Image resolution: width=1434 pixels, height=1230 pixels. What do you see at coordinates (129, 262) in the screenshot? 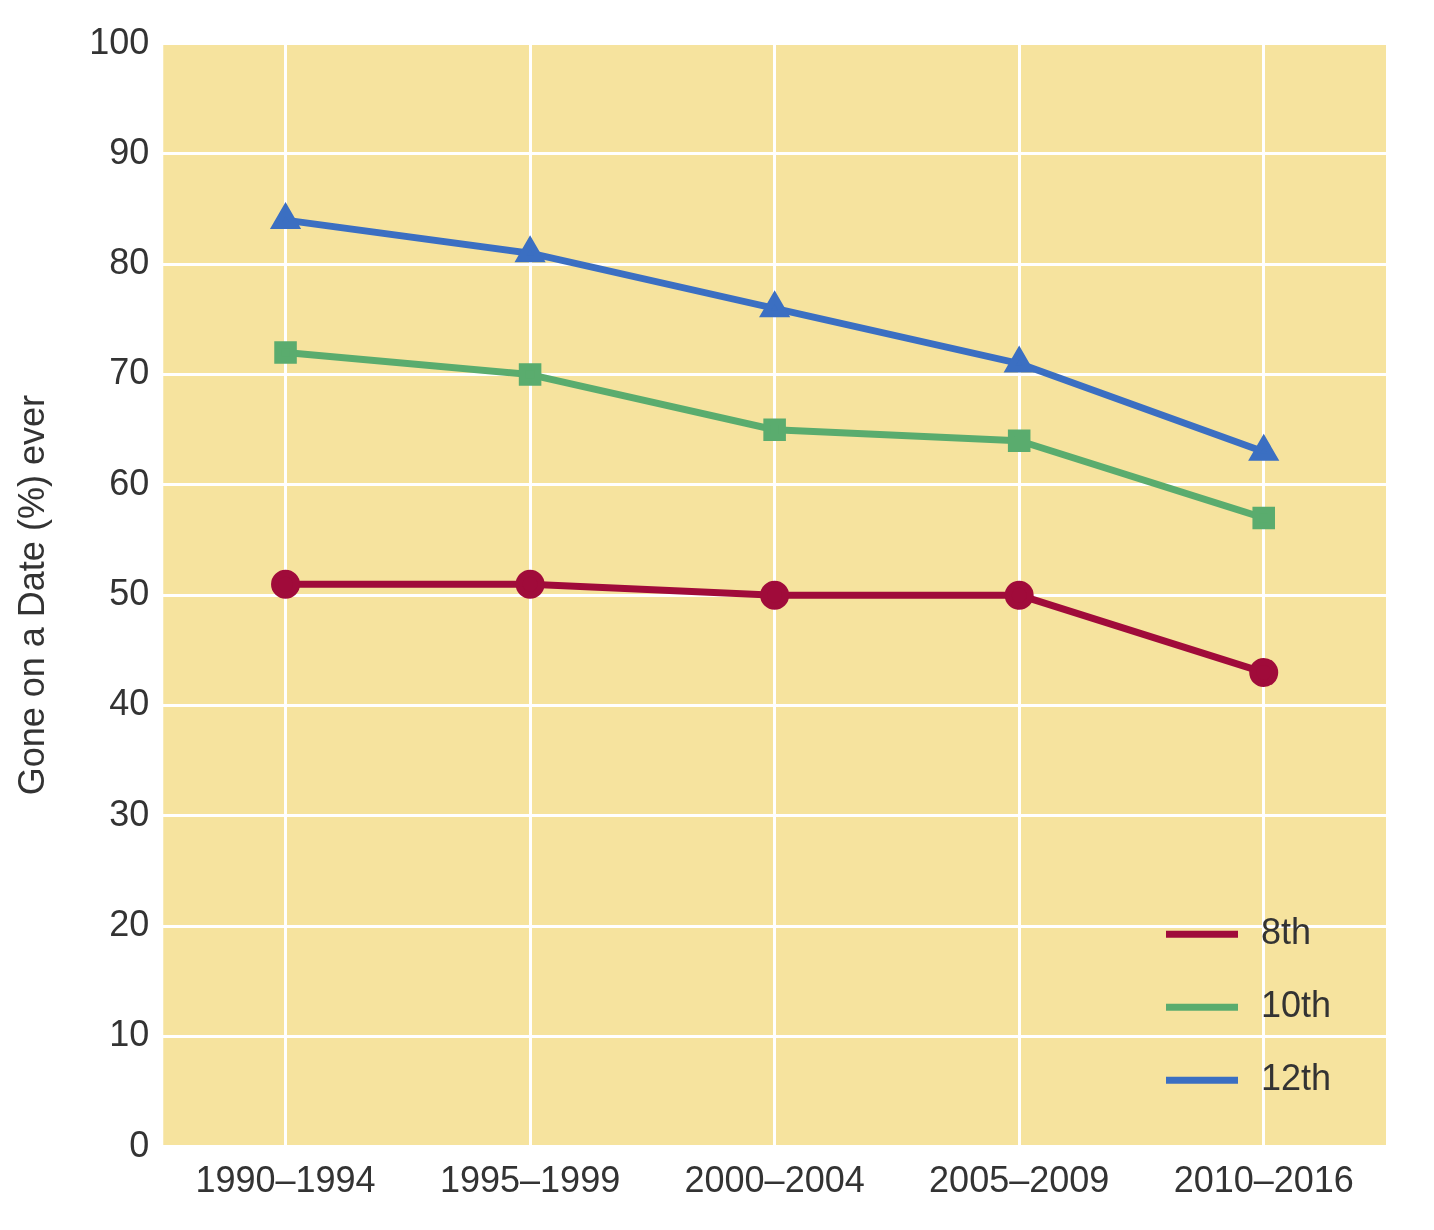
I see `y-tick-label: 80` at bounding box center [129, 262].